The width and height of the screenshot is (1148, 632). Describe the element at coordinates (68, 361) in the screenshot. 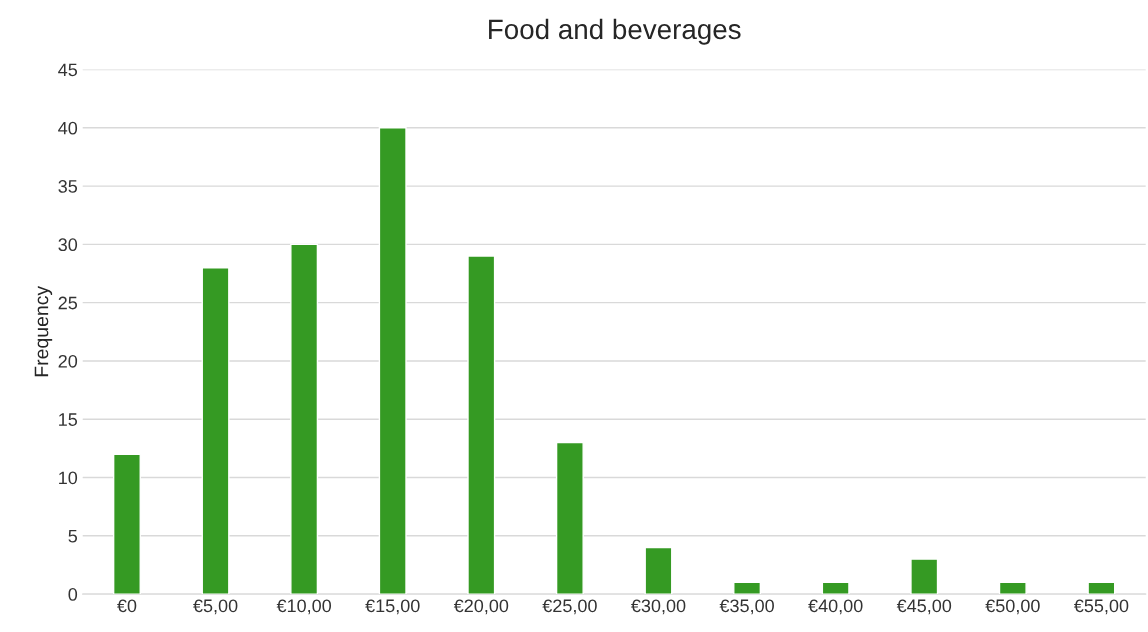

I see `y-tick-label: 20` at that location.